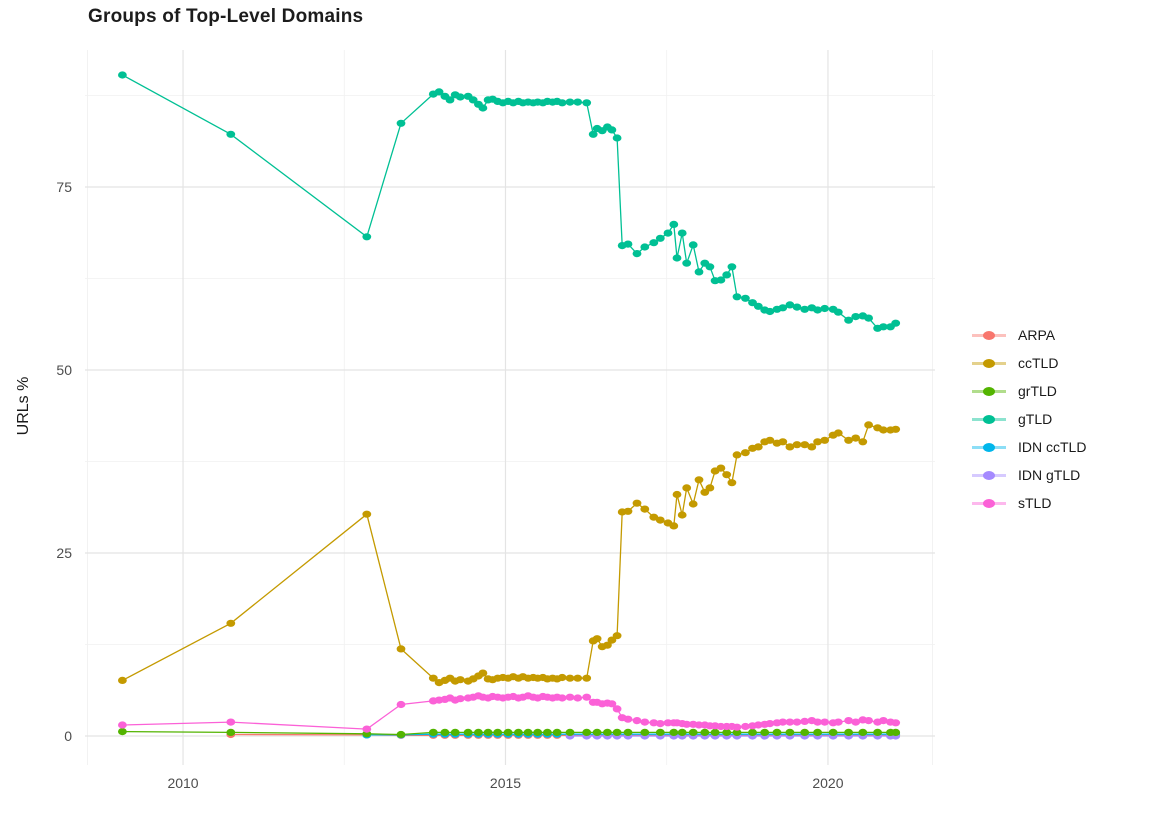 The width and height of the screenshot is (1164, 827). I want to click on legend-key-cctld, so click(989, 363).